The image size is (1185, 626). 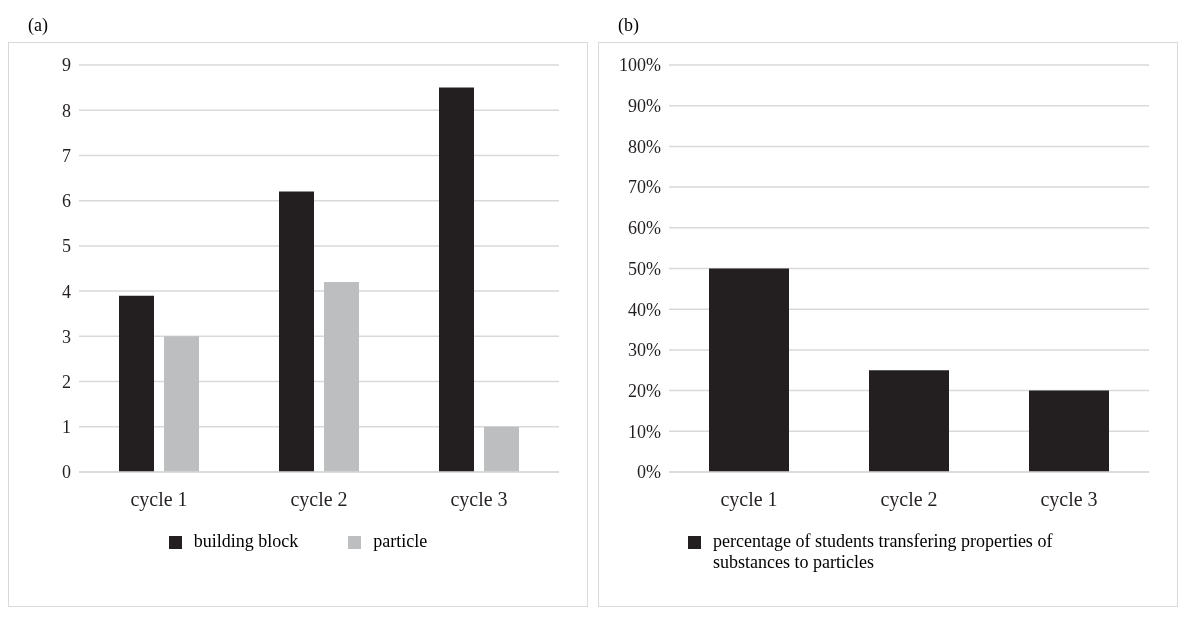 I want to click on y-tick-label: 0, so click(x=66, y=472).